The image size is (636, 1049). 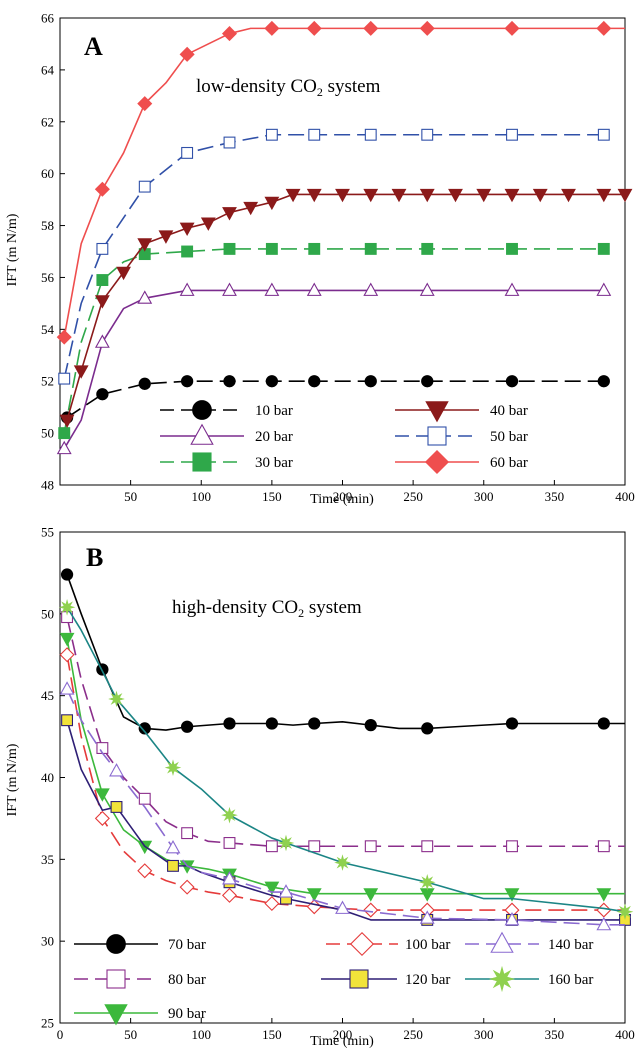 I want to click on x-tick-label: 50, so click(x=130, y=496).